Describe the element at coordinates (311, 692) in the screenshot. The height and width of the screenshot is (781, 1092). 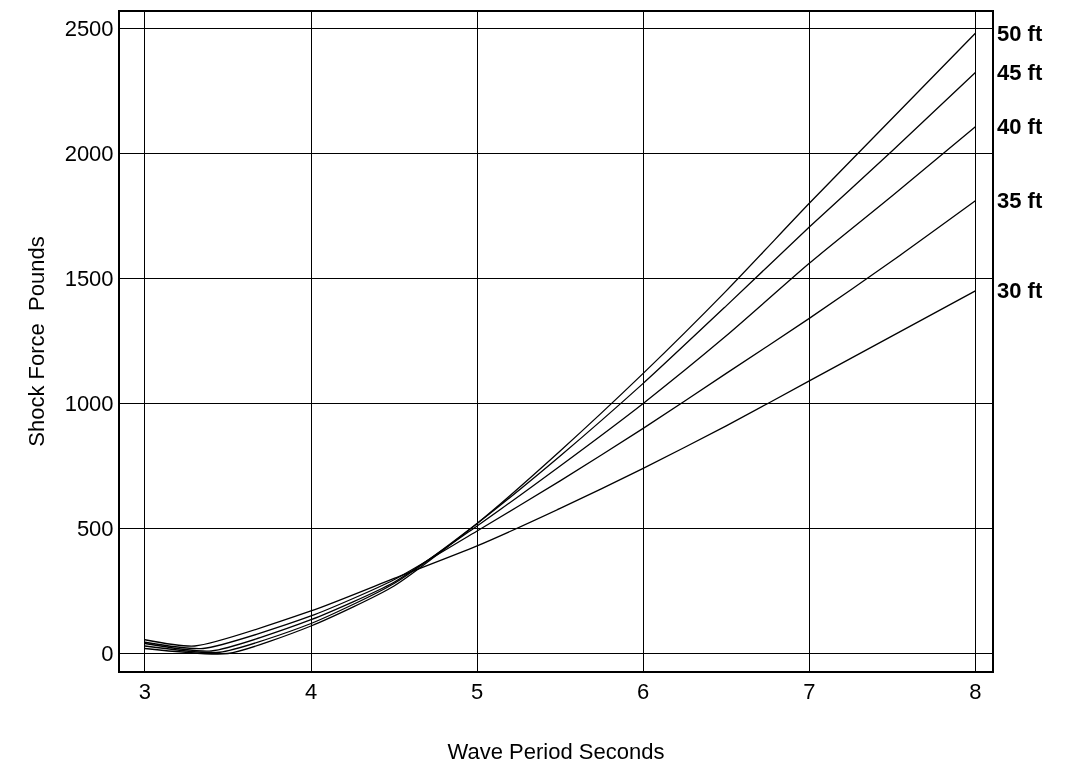
I see `x-tick-label: 4` at that location.